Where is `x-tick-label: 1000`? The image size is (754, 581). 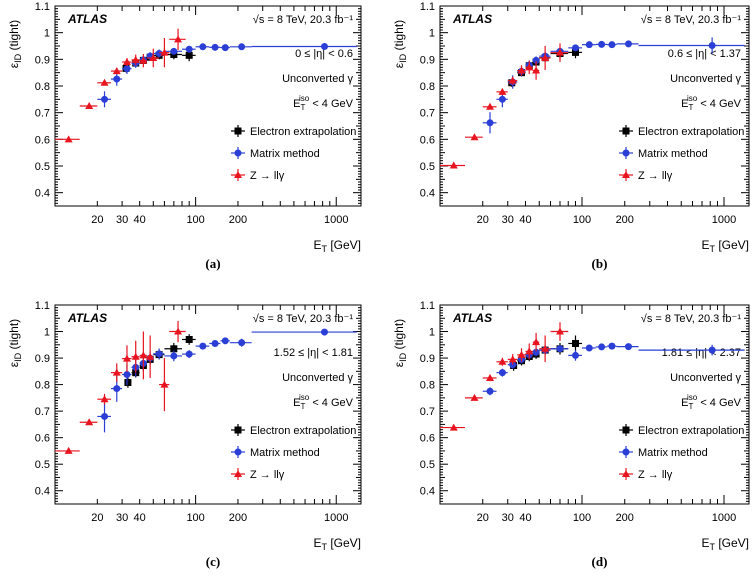
x-tick-label: 1000 is located at coordinates (724, 220).